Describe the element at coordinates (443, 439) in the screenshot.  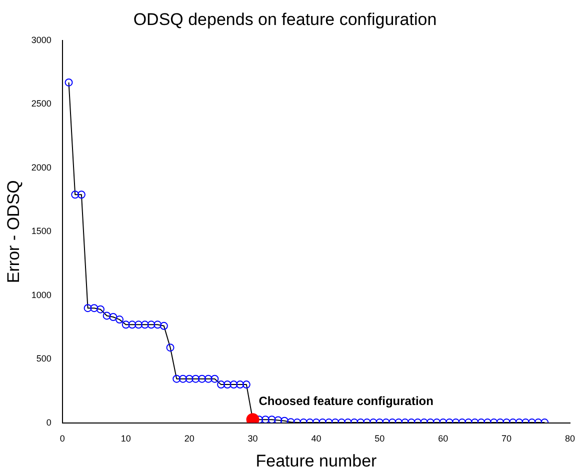
I see `x-tick-label: 60` at that location.